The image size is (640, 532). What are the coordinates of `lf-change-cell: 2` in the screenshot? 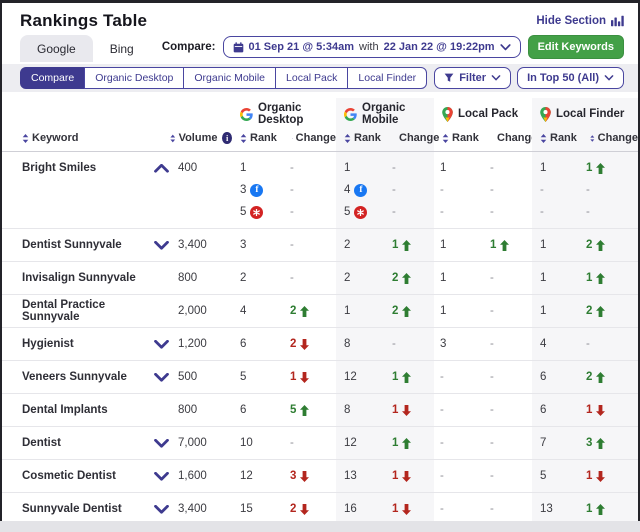 It's located at (610, 377).